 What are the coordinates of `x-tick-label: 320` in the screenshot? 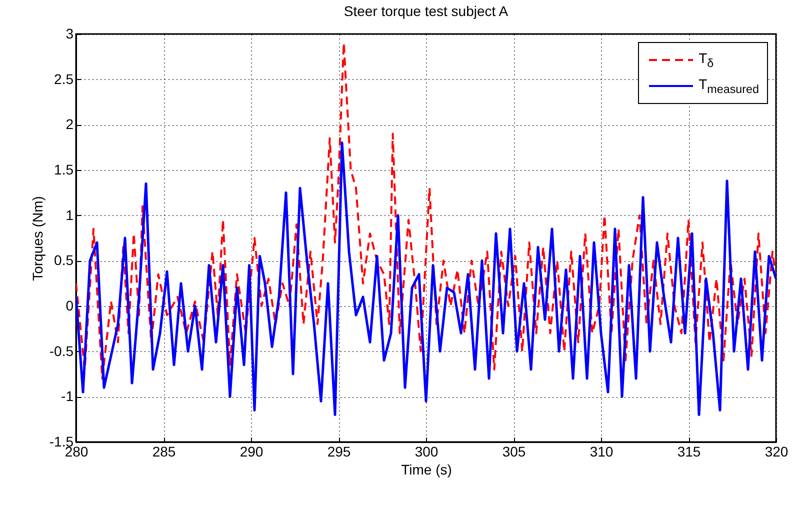 It's located at (776, 452).